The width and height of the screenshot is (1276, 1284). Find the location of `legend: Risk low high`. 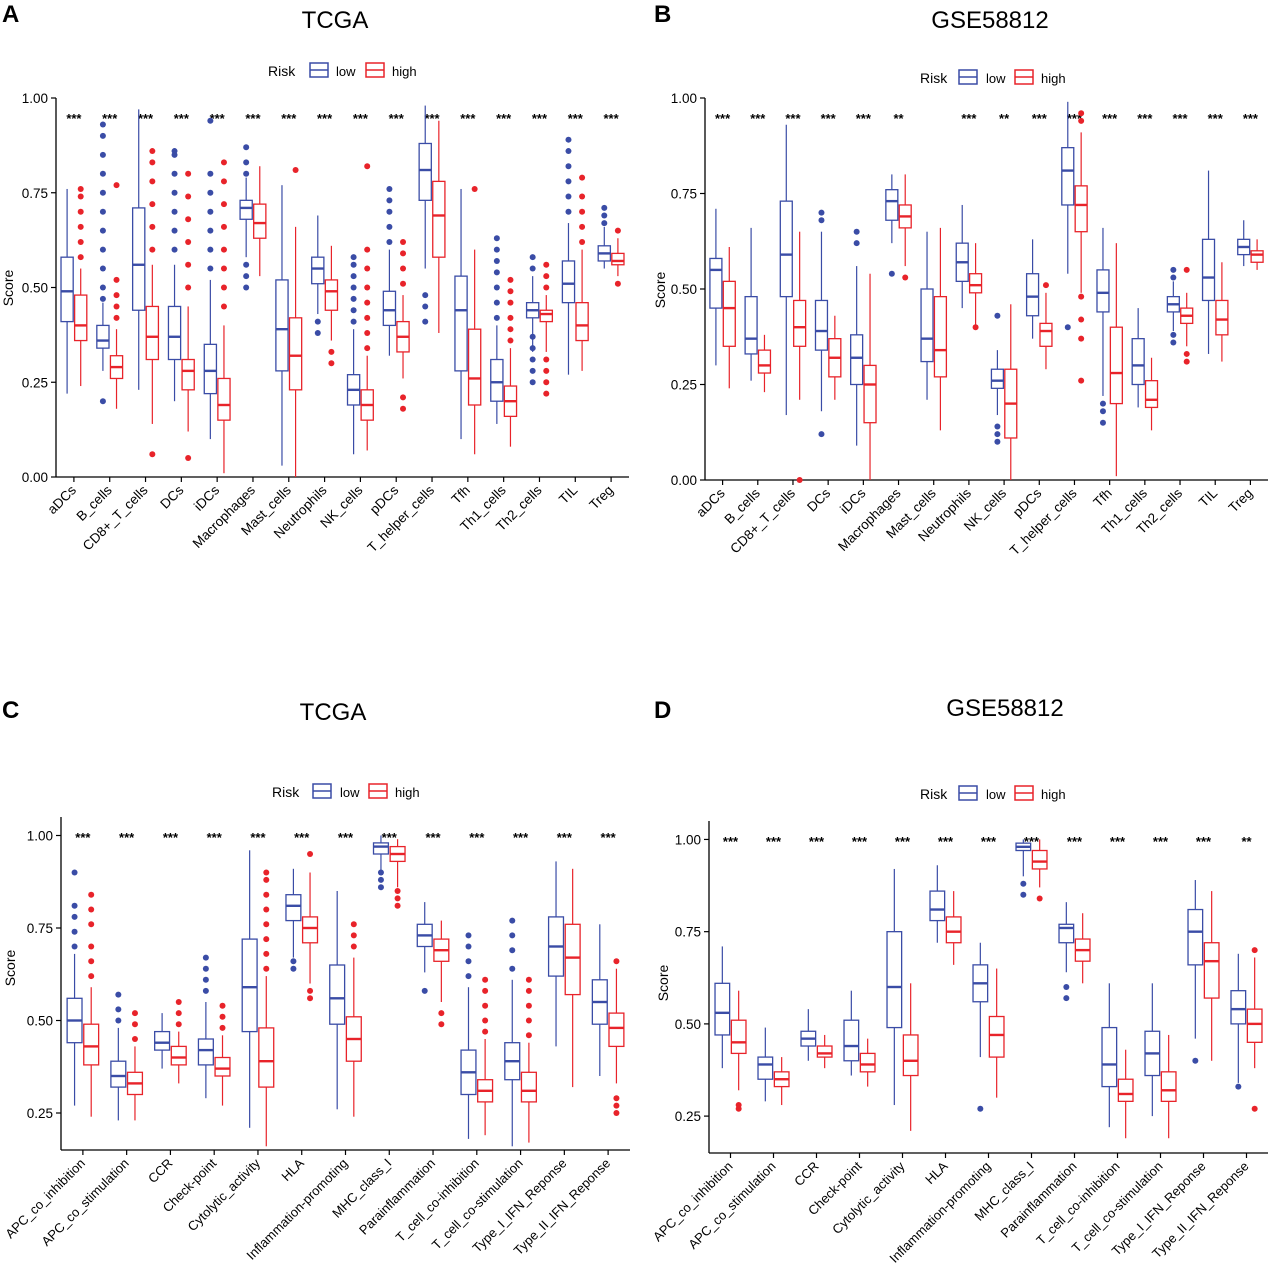

legend: Risk low high is located at coordinates (342, 70).